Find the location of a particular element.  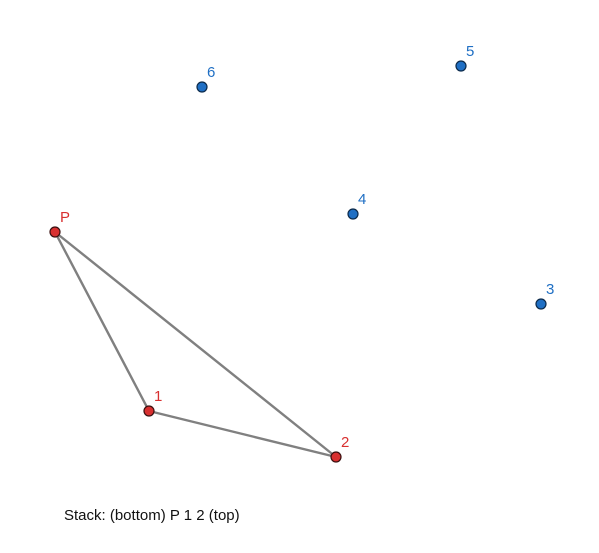

point-label-5: 5 is located at coordinates (470, 51).